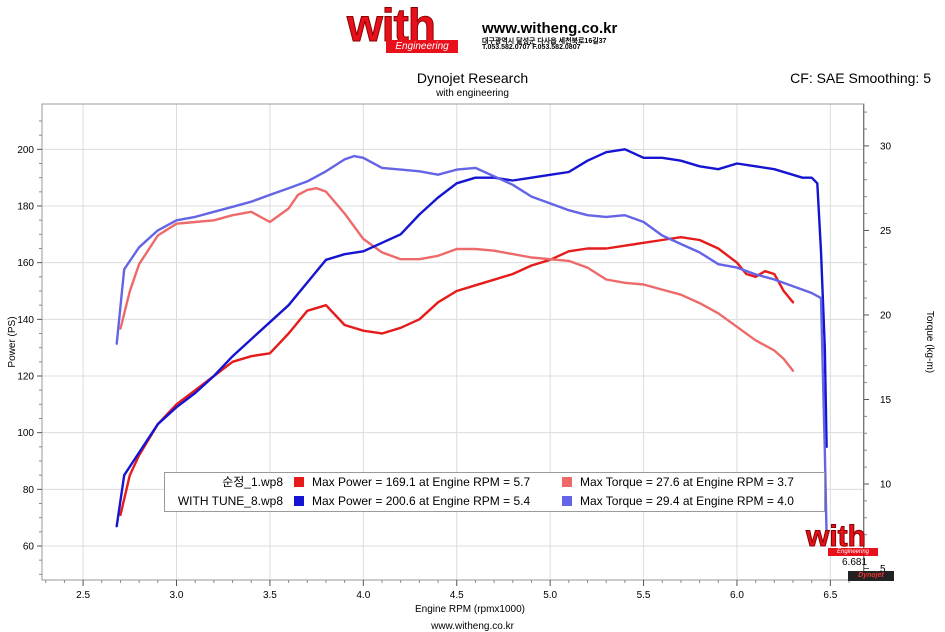  What do you see at coordinates (855, 562) in the screenshot?
I see `cursor-readout: 6.681` at bounding box center [855, 562].